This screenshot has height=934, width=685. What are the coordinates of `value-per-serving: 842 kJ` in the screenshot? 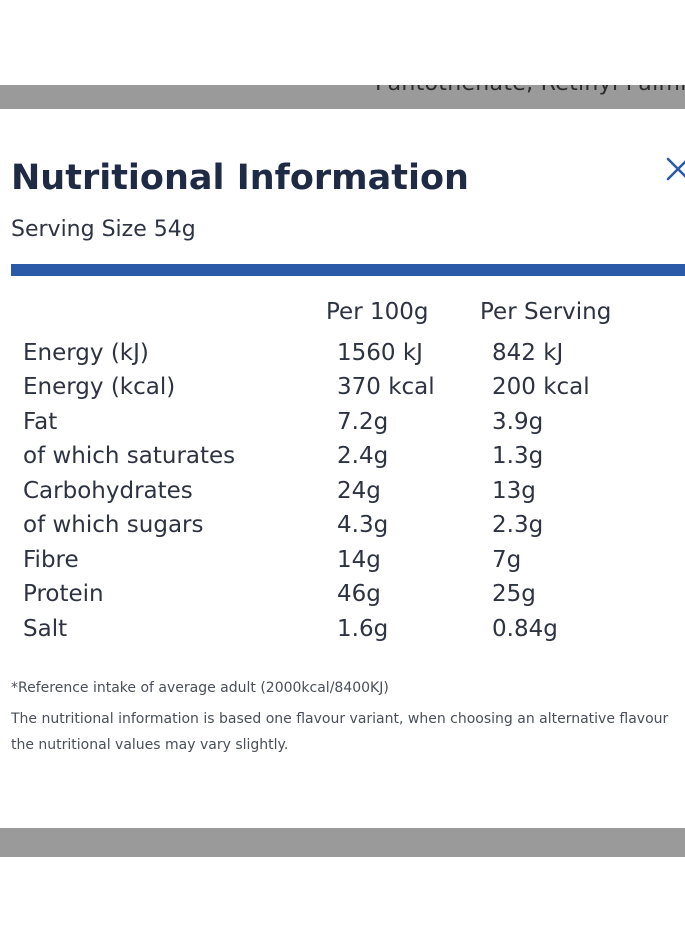 It's located at (528, 353).